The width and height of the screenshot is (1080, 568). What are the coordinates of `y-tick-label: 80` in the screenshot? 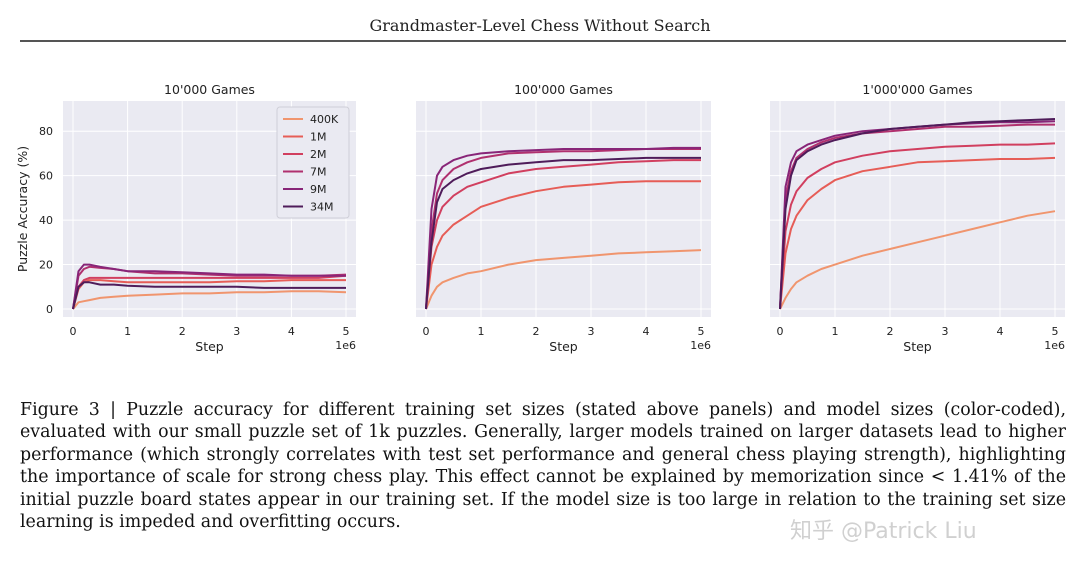 It's located at (46, 131).